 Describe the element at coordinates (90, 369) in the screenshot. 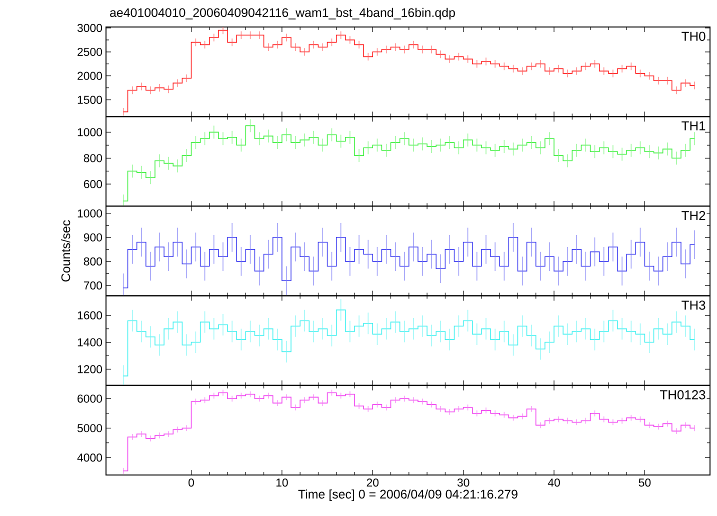

I see `y-tick-label: 1200` at that location.